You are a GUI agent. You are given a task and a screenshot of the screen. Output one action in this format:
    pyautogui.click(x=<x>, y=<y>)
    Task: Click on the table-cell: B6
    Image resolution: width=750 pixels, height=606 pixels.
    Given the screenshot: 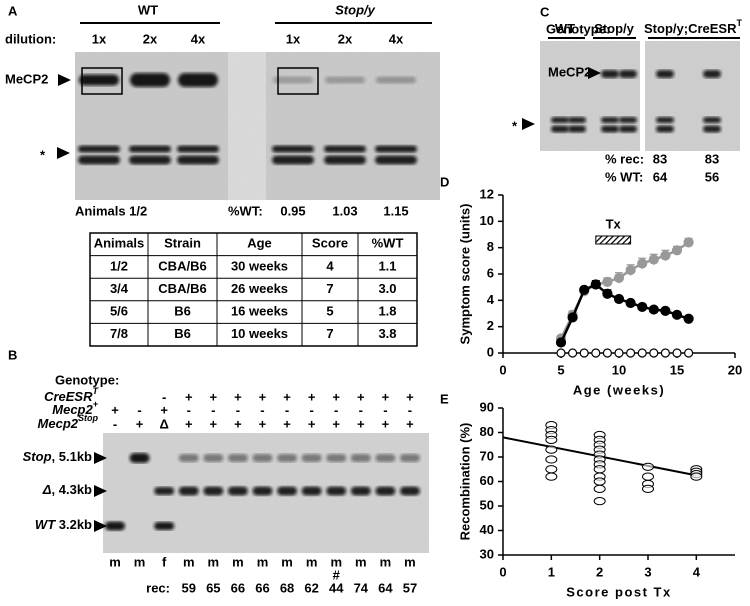 What is the action you would take?
    pyautogui.click(x=182, y=311)
    